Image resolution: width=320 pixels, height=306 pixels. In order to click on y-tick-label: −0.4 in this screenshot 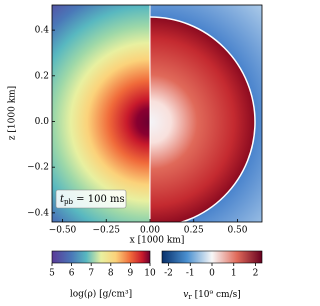, I will do `click(38, 213)`.